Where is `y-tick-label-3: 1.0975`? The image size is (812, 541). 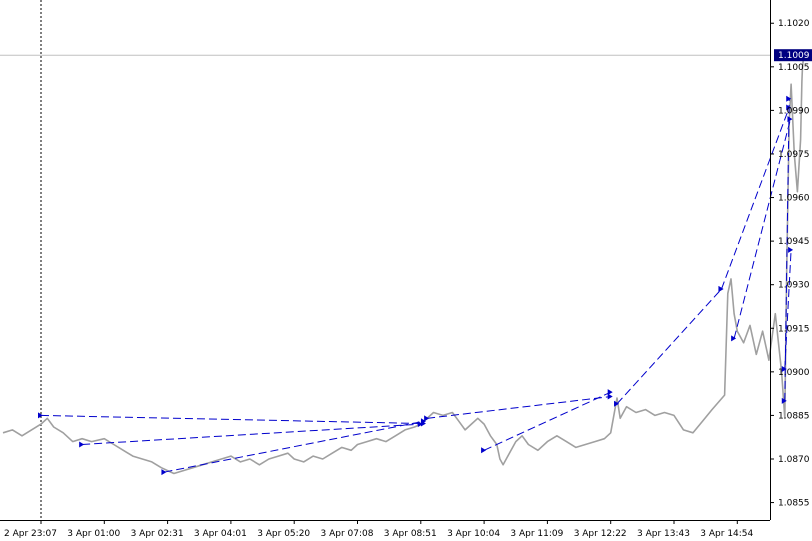 y-tick-label-3: 1.0975 is located at coordinates (794, 155).